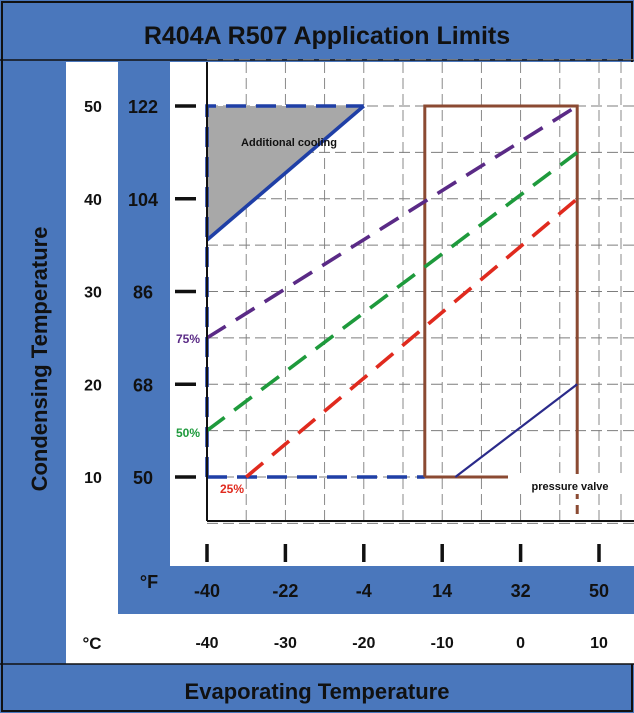 This screenshot has width=634, height=713. Describe the element at coordinates (206, 643) in the screenshot. I see `x-tick-label-c: -40` at that location.